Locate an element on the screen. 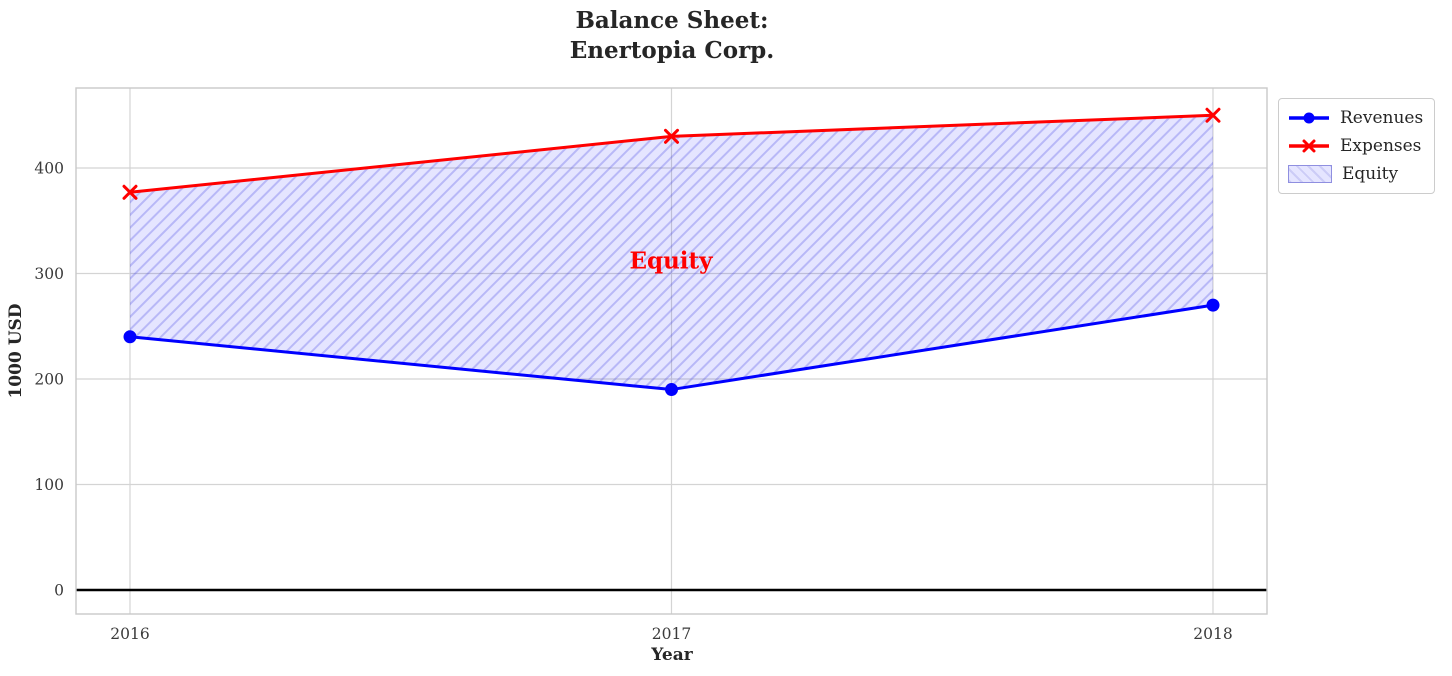 This screenshot has height=676, width=1452. equity-area-annotation: Equity is located at coordinates (671, 261).